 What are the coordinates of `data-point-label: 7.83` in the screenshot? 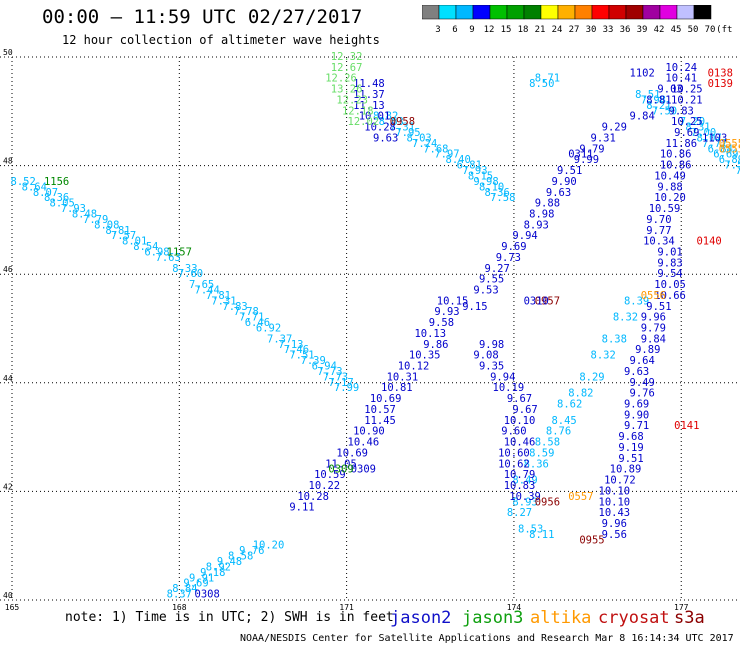 It's located at (234, 307).